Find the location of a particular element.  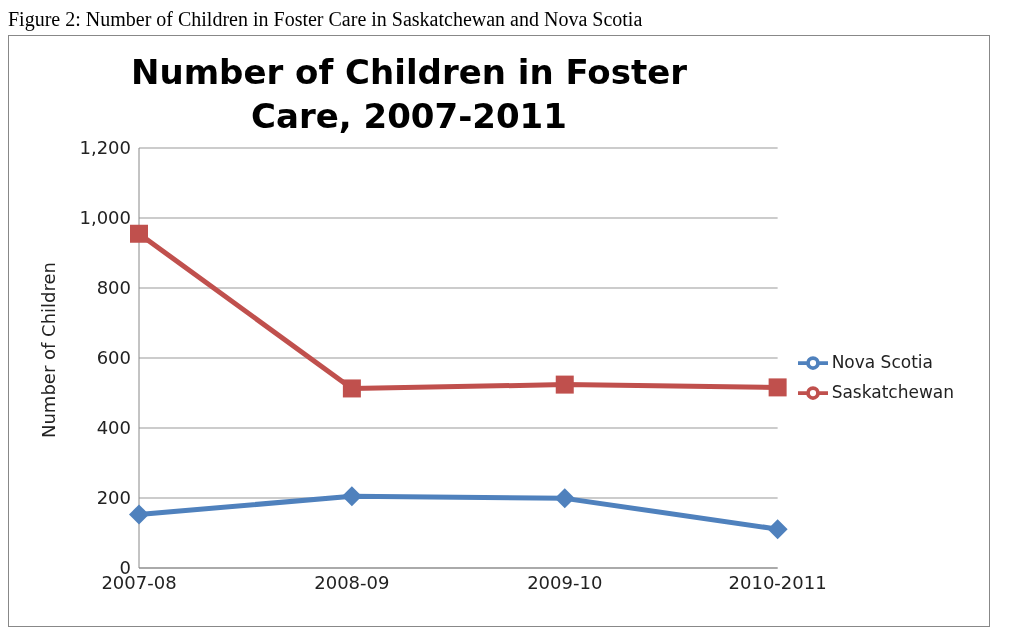

caption: Figure 2: Number of Children in Foster Care in Saskatchewan and Nova Scotia is located at coordinates (326, 19).